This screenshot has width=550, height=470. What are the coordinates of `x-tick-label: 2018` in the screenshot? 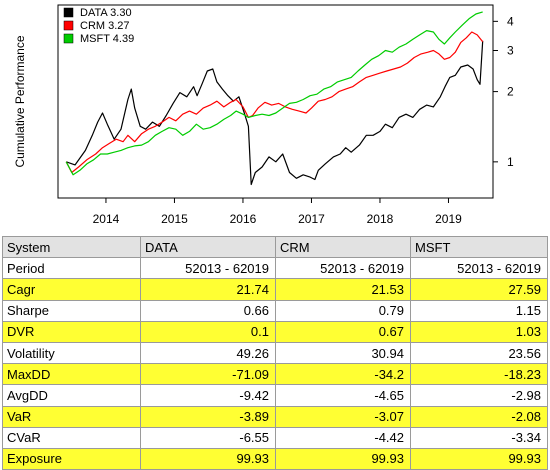 It's located at (380, 219).